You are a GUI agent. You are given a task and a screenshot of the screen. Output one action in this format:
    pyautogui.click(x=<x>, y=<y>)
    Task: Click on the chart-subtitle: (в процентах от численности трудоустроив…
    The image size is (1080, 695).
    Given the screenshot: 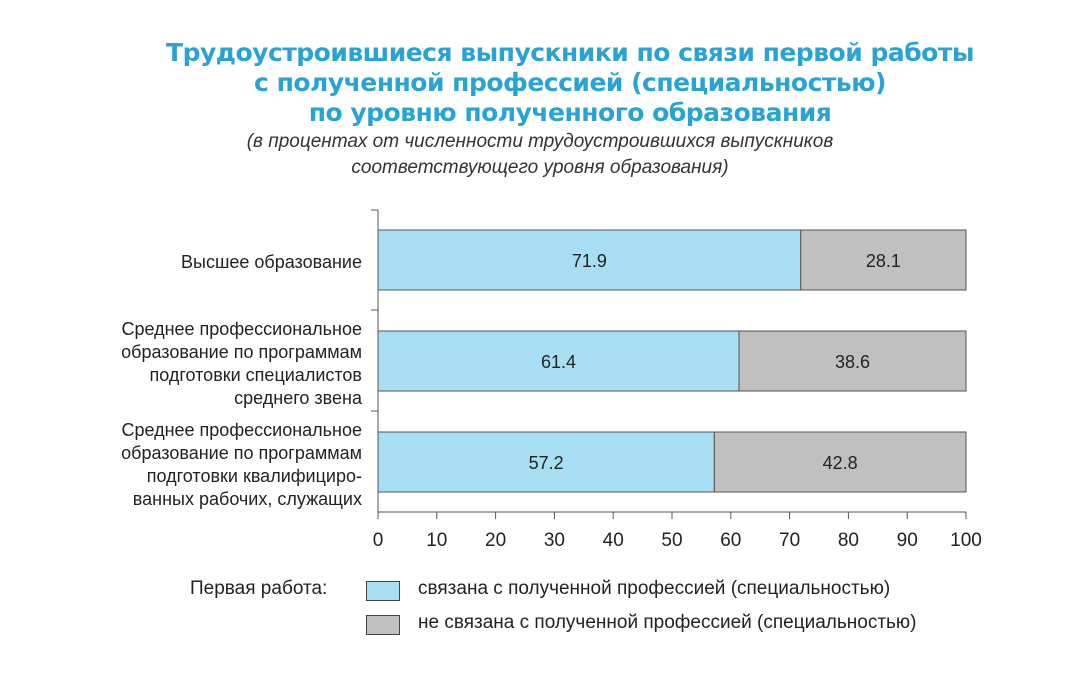 What is the action you would take?
    pyautogui.click(x=540, y=155)
    